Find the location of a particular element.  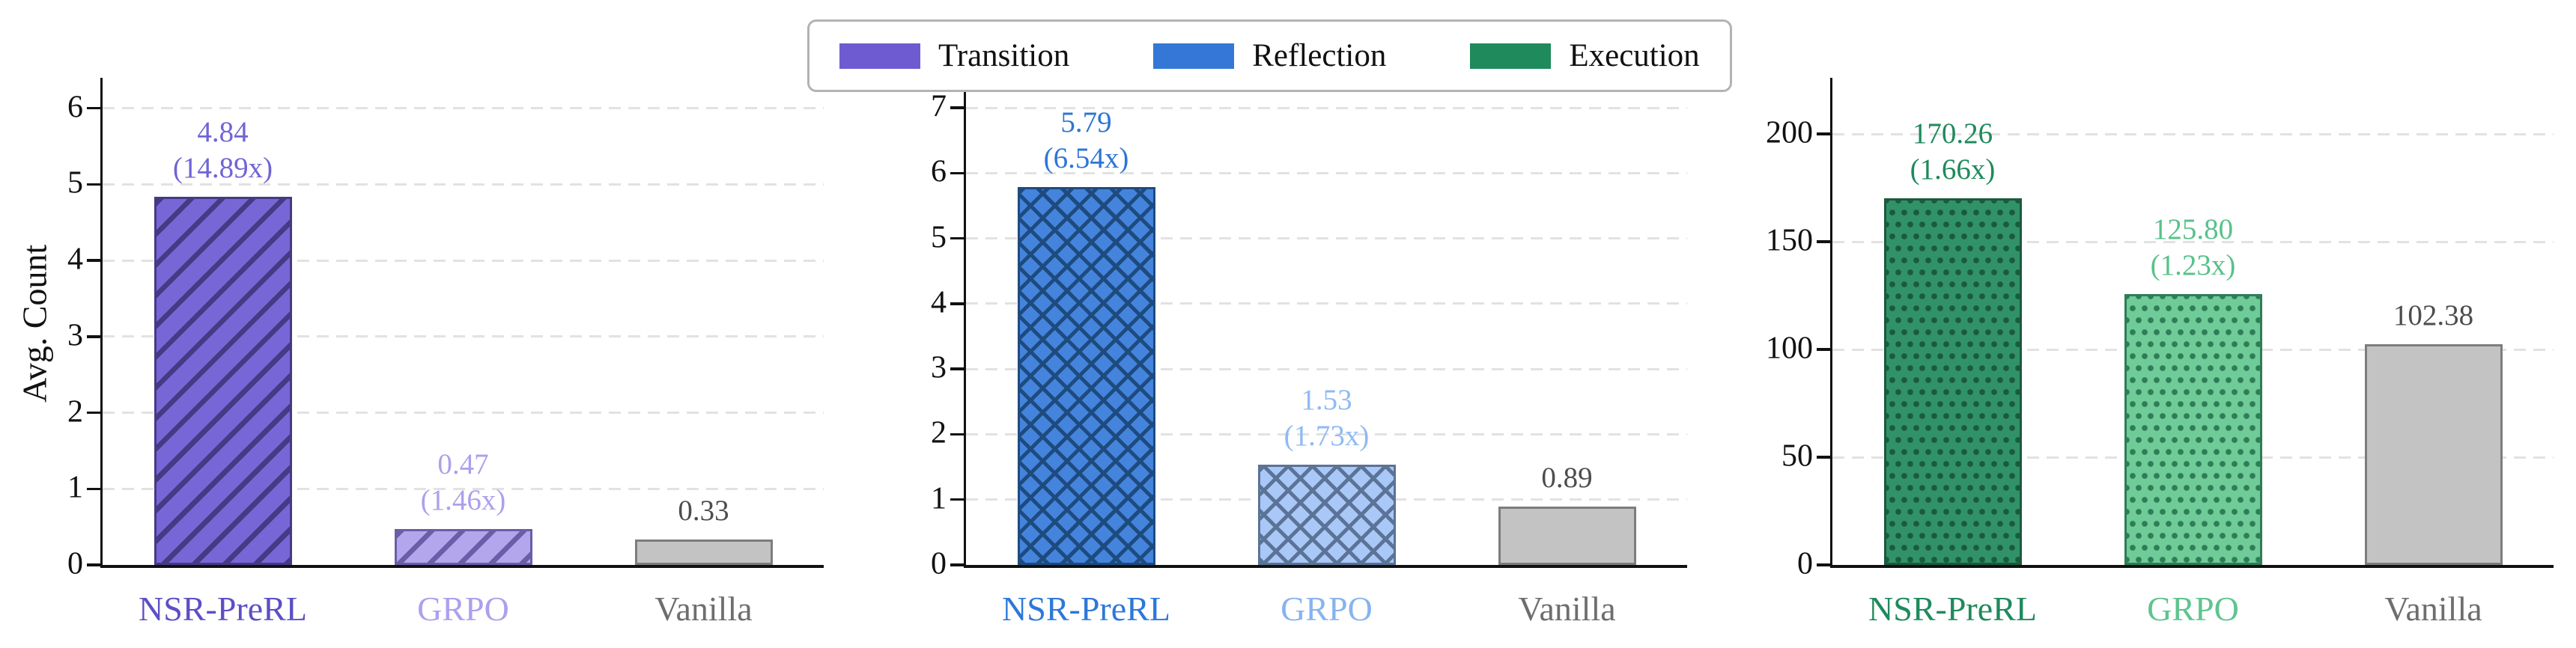

legend-item-transition: Transition is located at coordinates (954, 56).